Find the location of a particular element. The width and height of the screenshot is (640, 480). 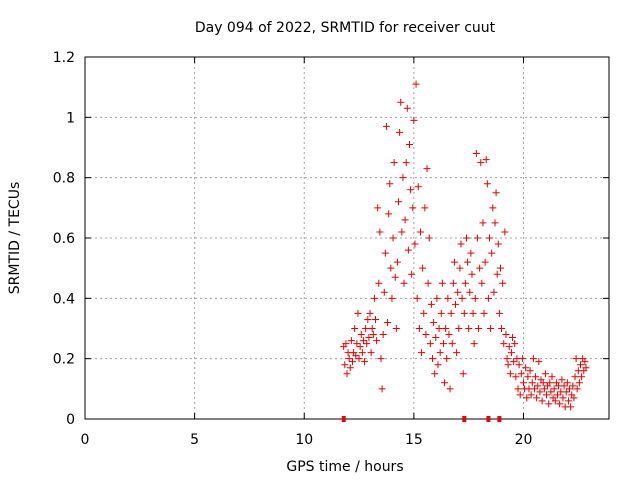

x-tick-label: 5 is located at coordinates (194, 440).